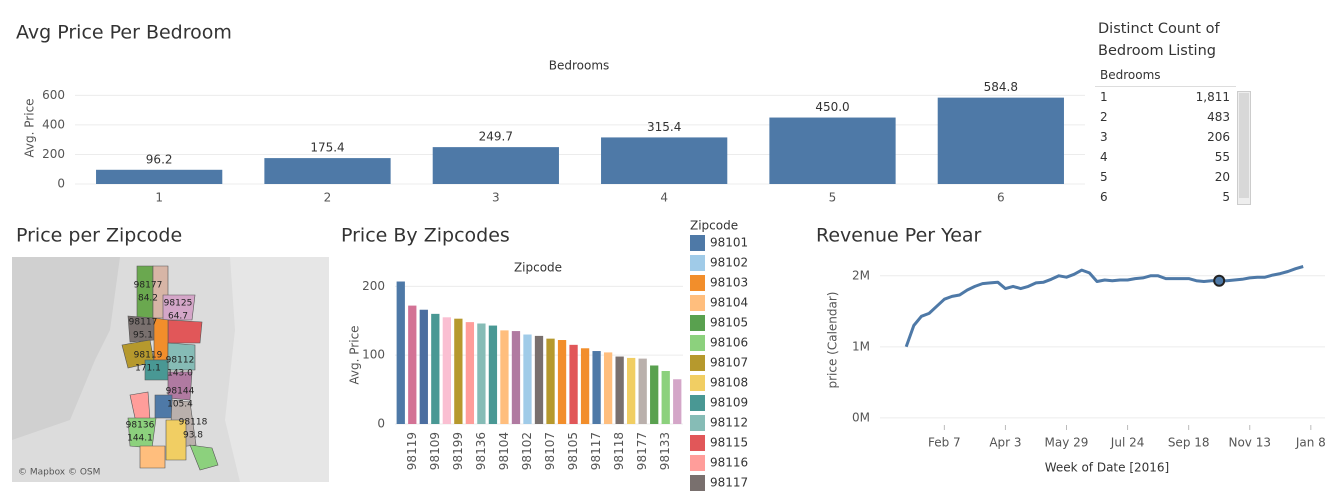  Describe the element at coordinates (1222, 177) in the screenshot. I see `table-cell: 20` at that location.